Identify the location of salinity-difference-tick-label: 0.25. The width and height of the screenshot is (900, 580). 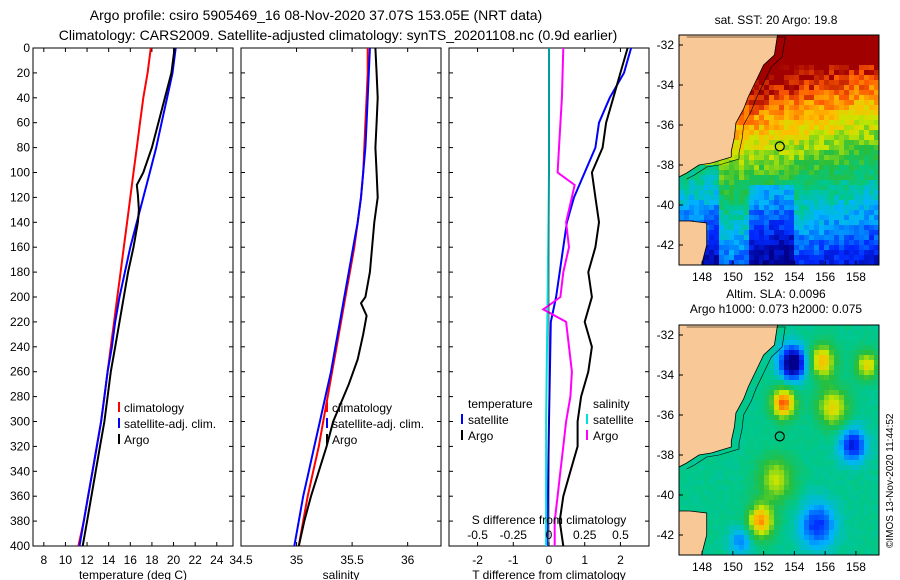
(585, 535).